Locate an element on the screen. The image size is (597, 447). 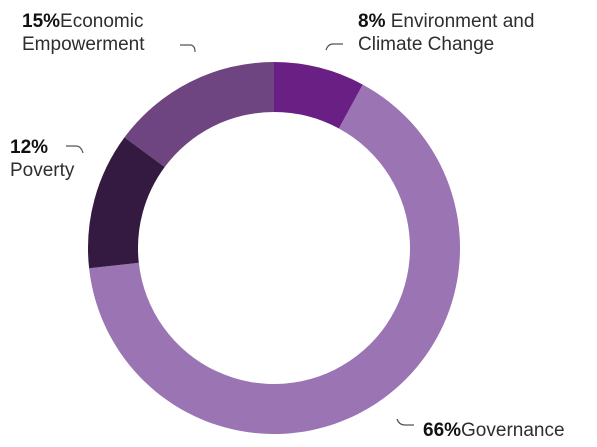
slice-poverty is located at coordinates (126, 203).